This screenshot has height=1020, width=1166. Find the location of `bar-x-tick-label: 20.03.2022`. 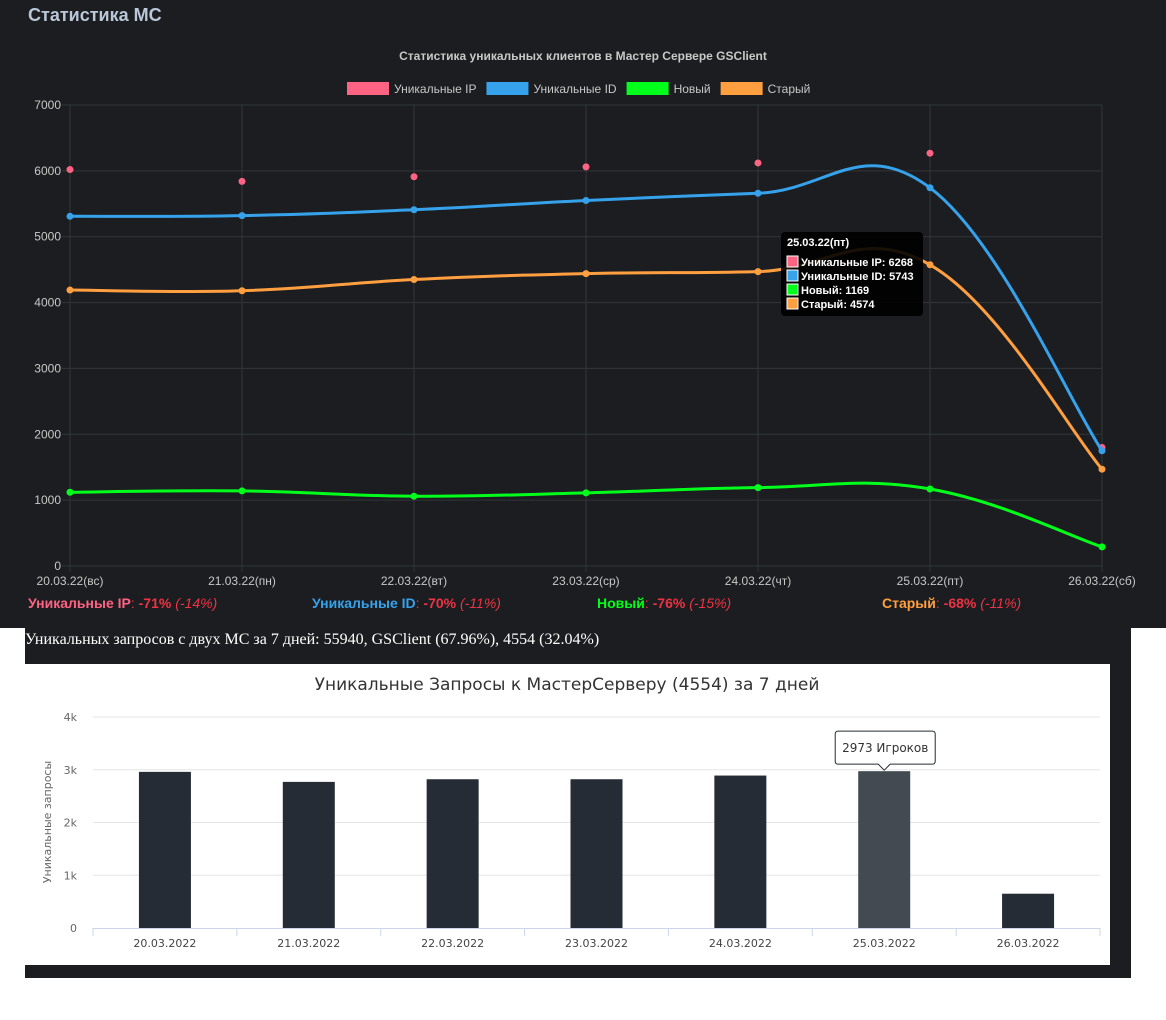

bar-x-tick-label: 20.03.2022 is located at coordinates (164, 943).